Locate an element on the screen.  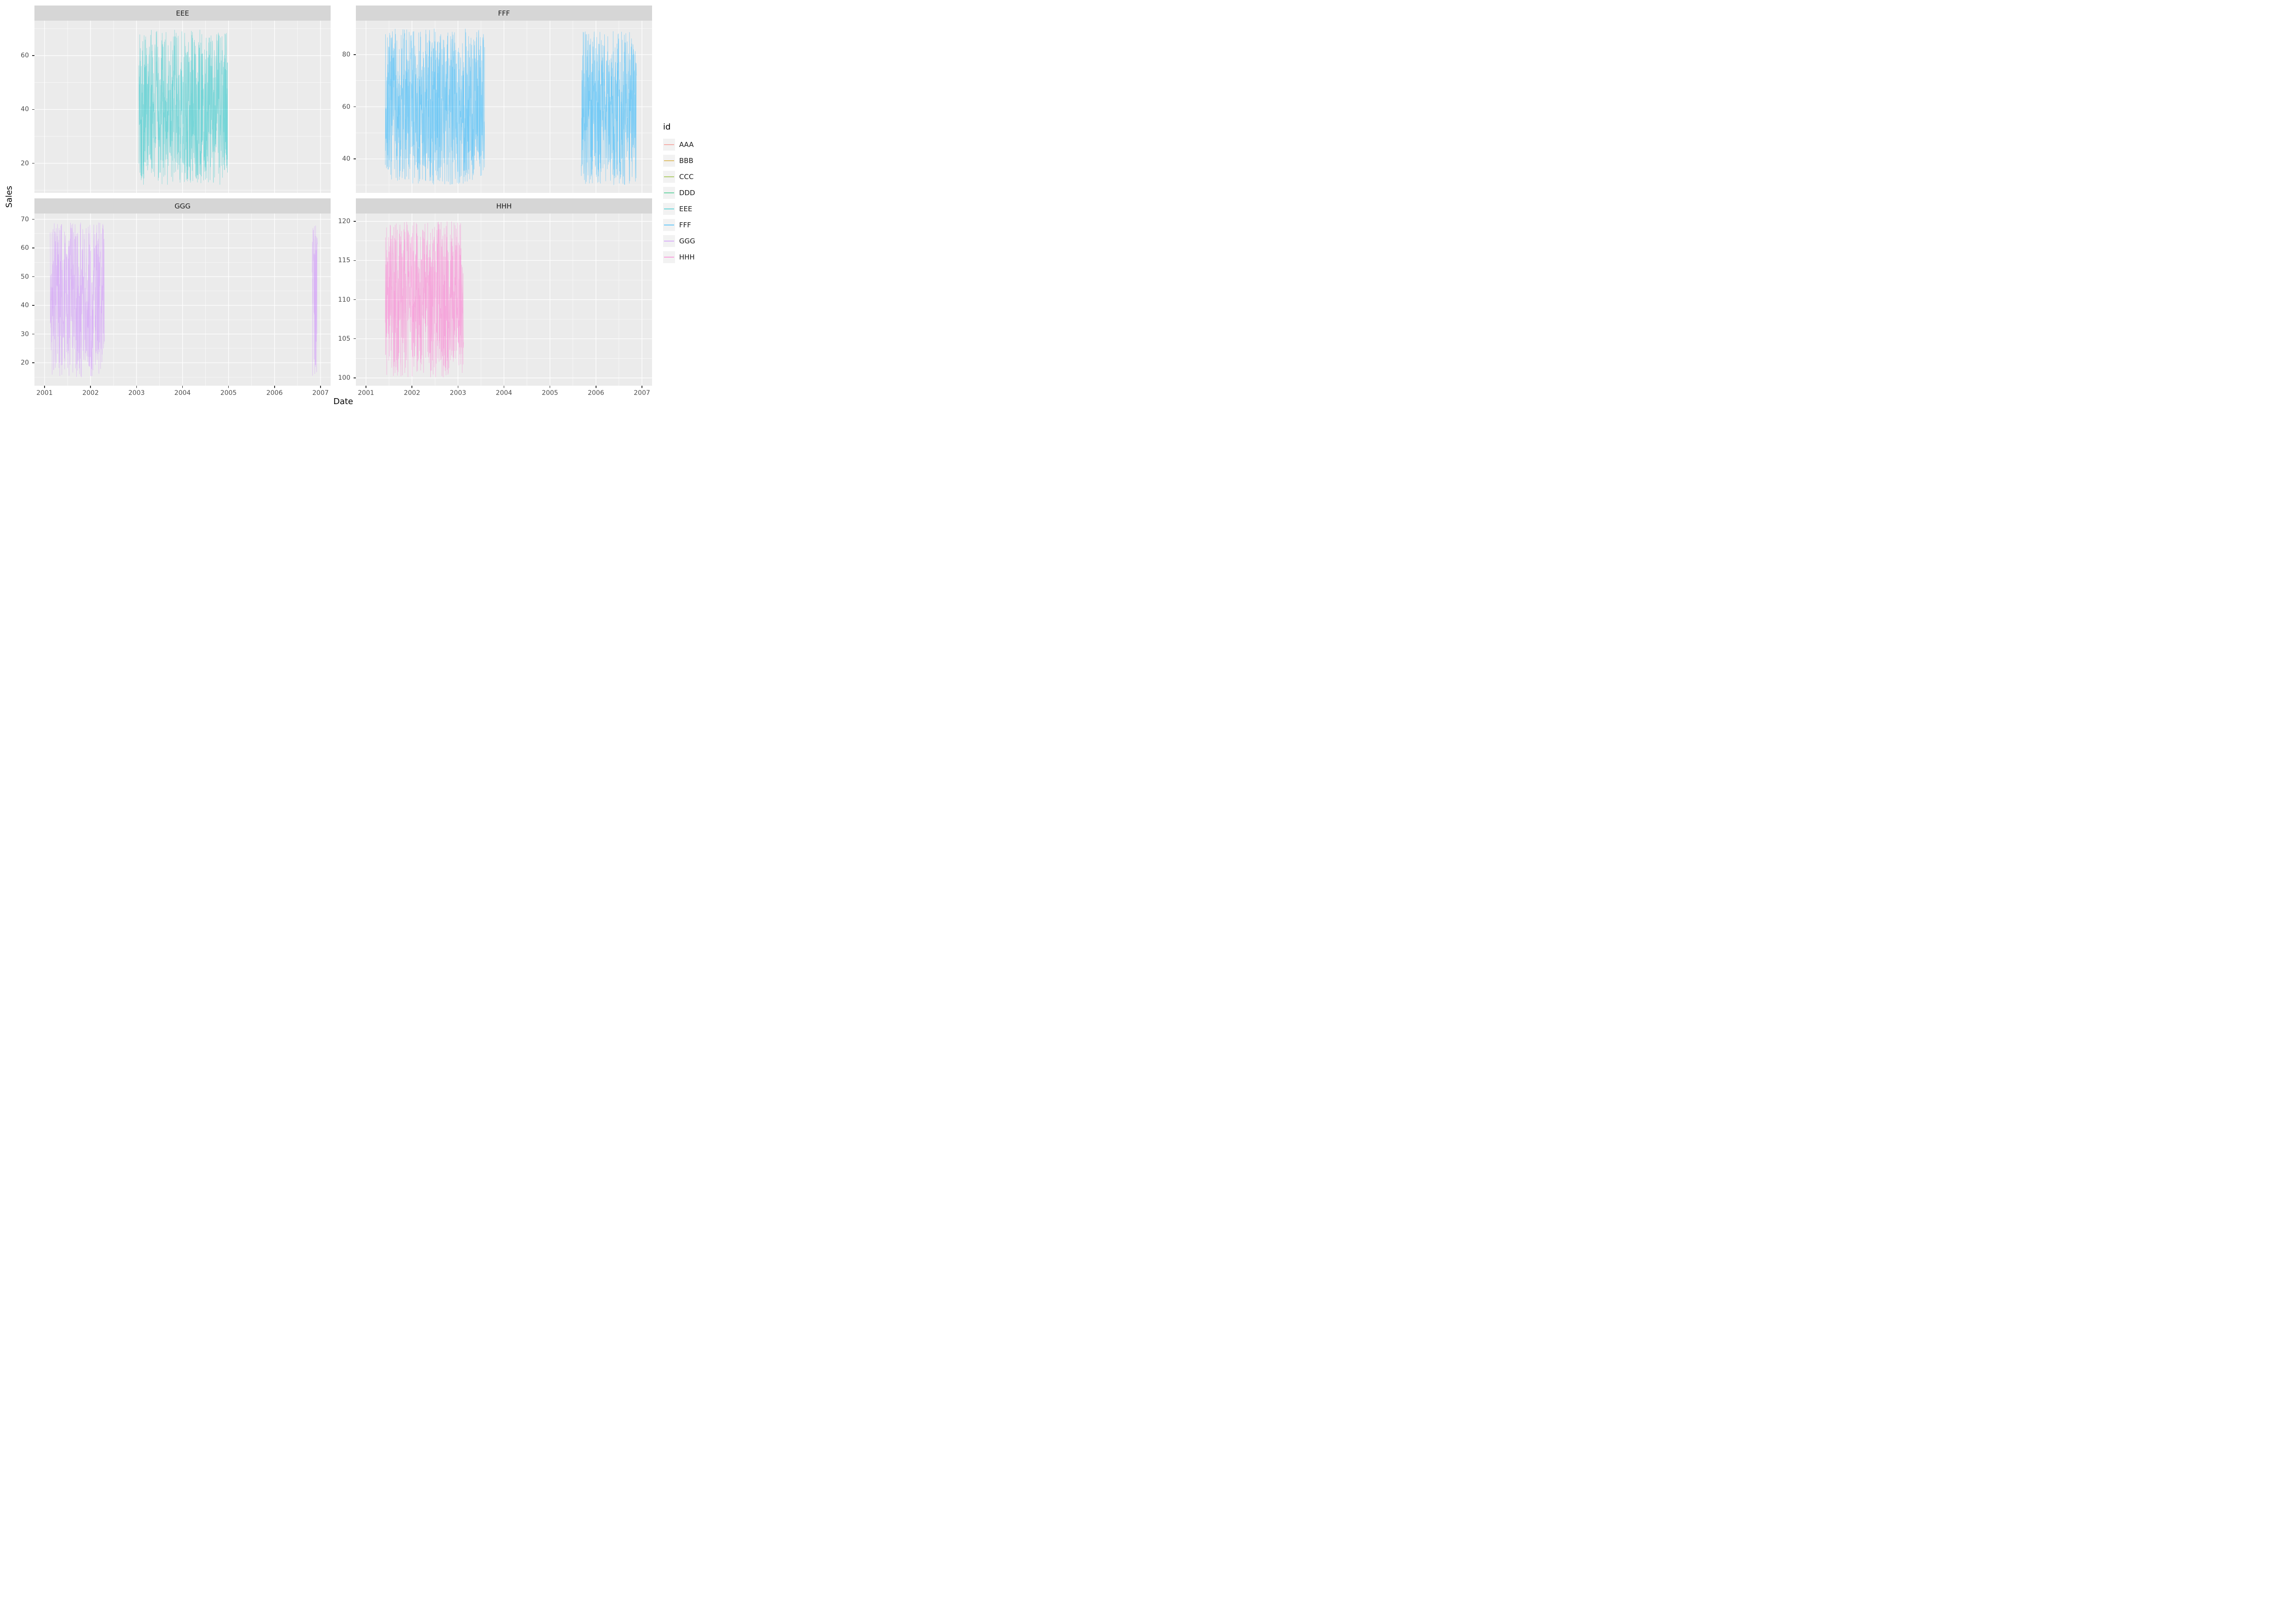
legend-entry-ccc: CCC is located at coordinates (687, 177).